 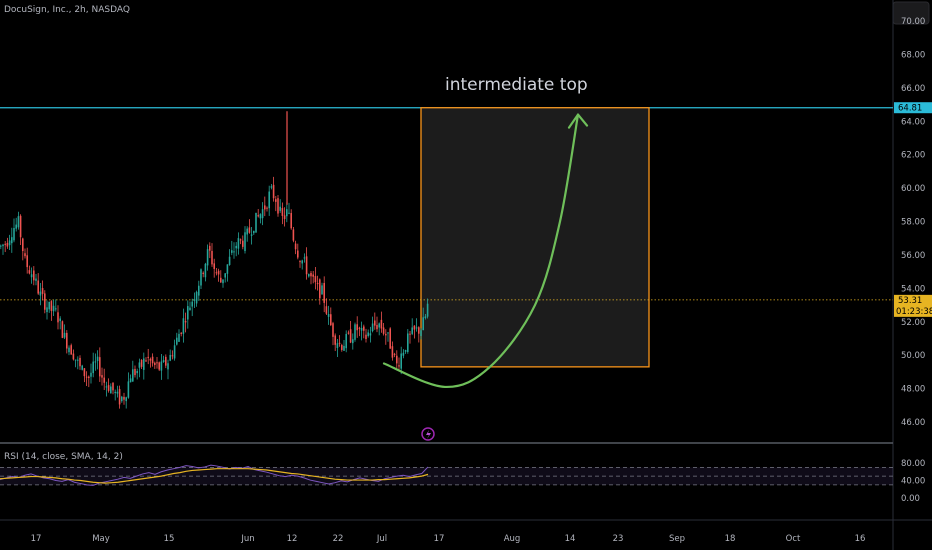 What do you see at coordinates (913, 156) in the screenshot?
I see `price-tick-label: 62.00` at bounding box center [913, 156].